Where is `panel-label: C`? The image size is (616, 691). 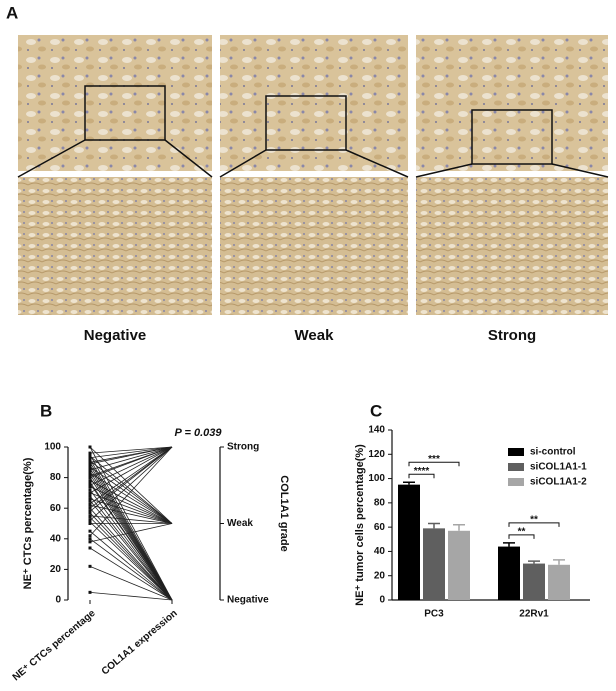
panel-label: C is located at coordinates (376, 410).